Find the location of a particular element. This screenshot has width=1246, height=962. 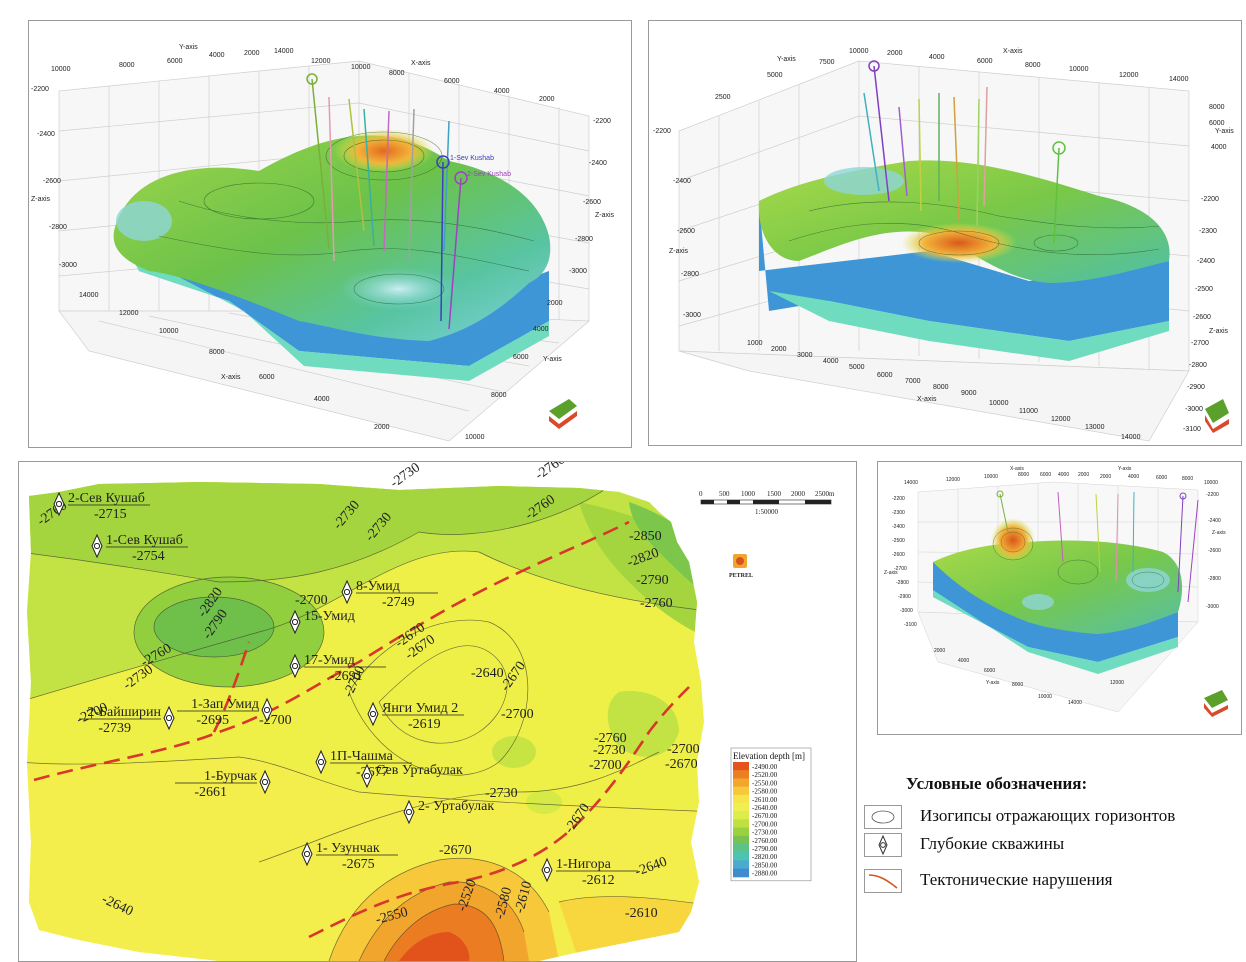

3d-view-c-z-tick-right: -2200 is located at coordinates (1212, 495).